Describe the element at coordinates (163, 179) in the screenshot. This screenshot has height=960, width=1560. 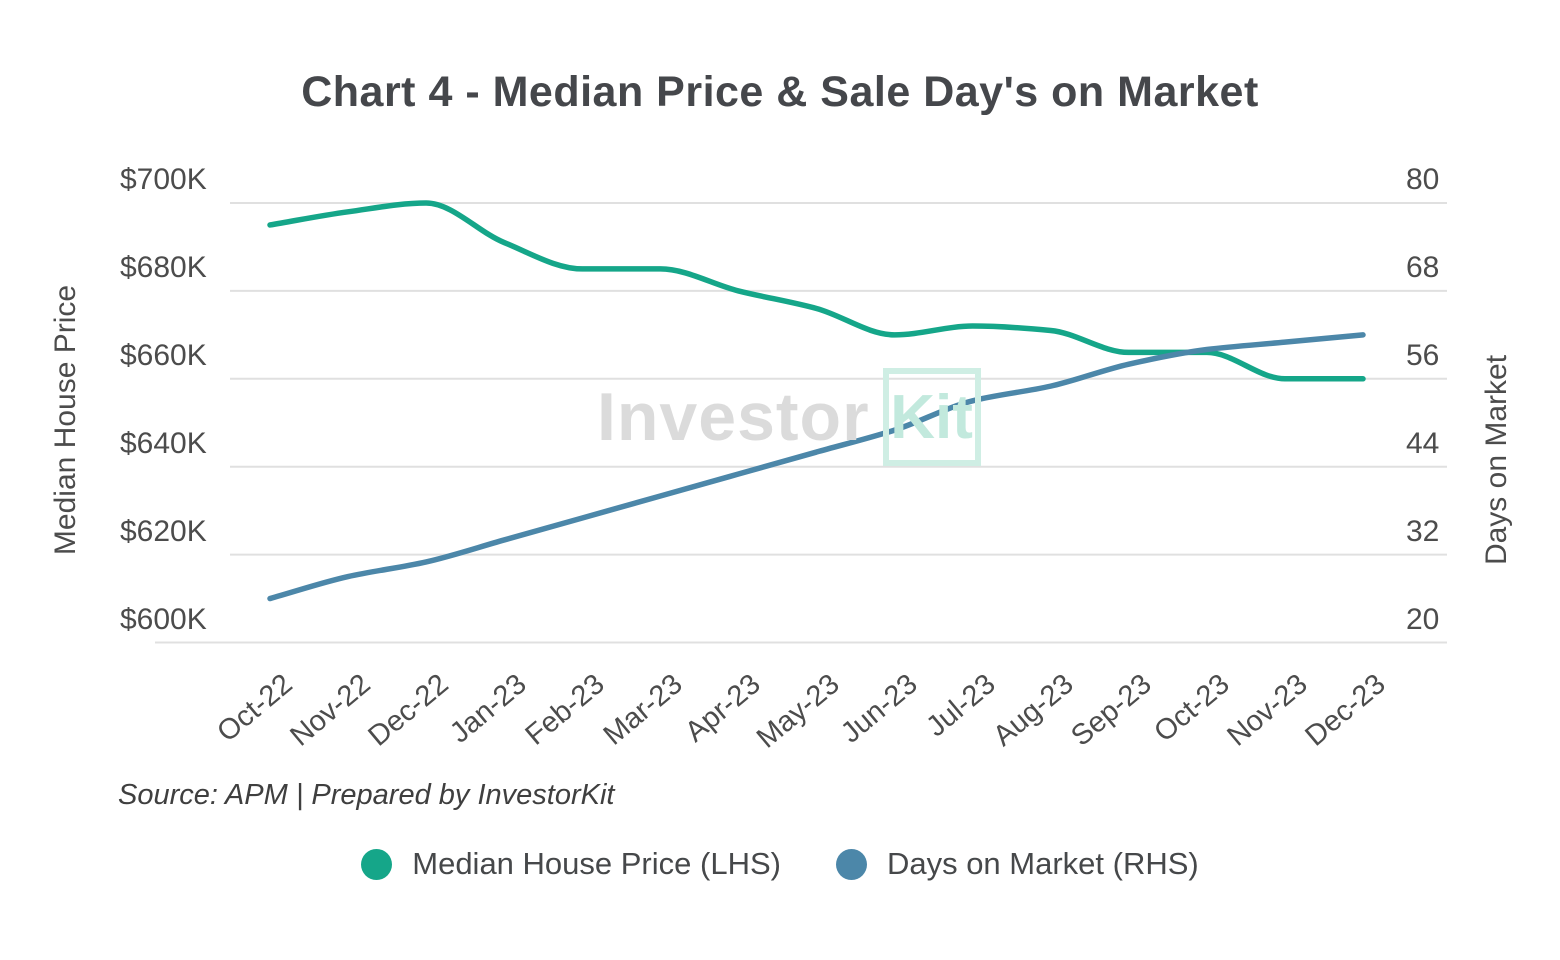
I see `left-axis-tick-label: $700K` at that location.